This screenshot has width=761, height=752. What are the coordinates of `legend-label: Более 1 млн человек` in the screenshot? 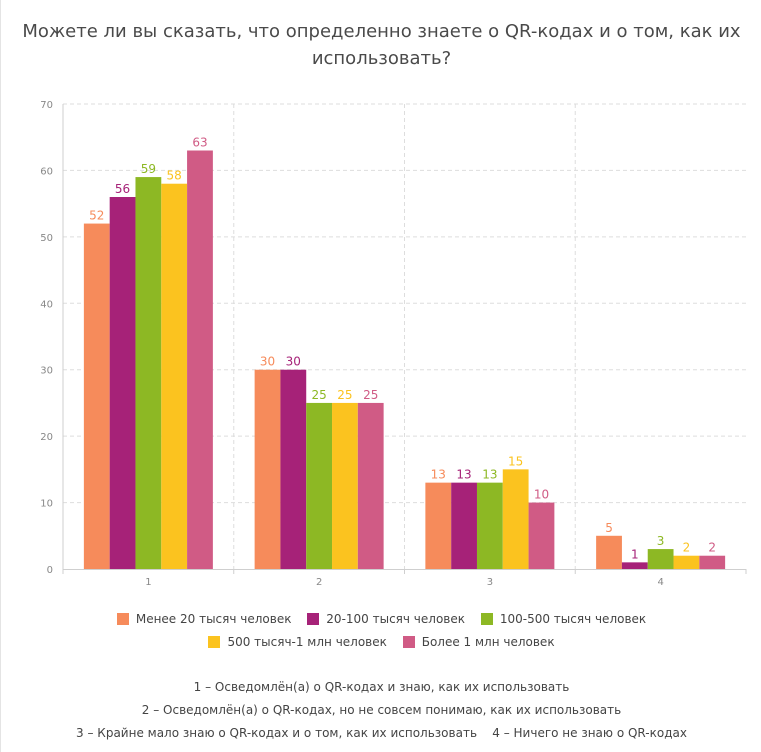 It's located at (488, 642).